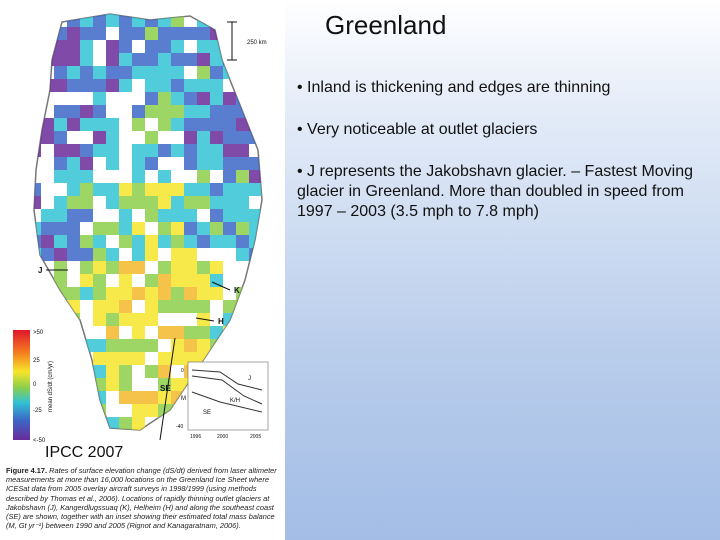 Image resolution: width=720 pixels, height=540 pixels. What do you see at coordinates (195, 437) in the screenshot?
I see `inset-tick: 1996` at bounding box center [195, 437].